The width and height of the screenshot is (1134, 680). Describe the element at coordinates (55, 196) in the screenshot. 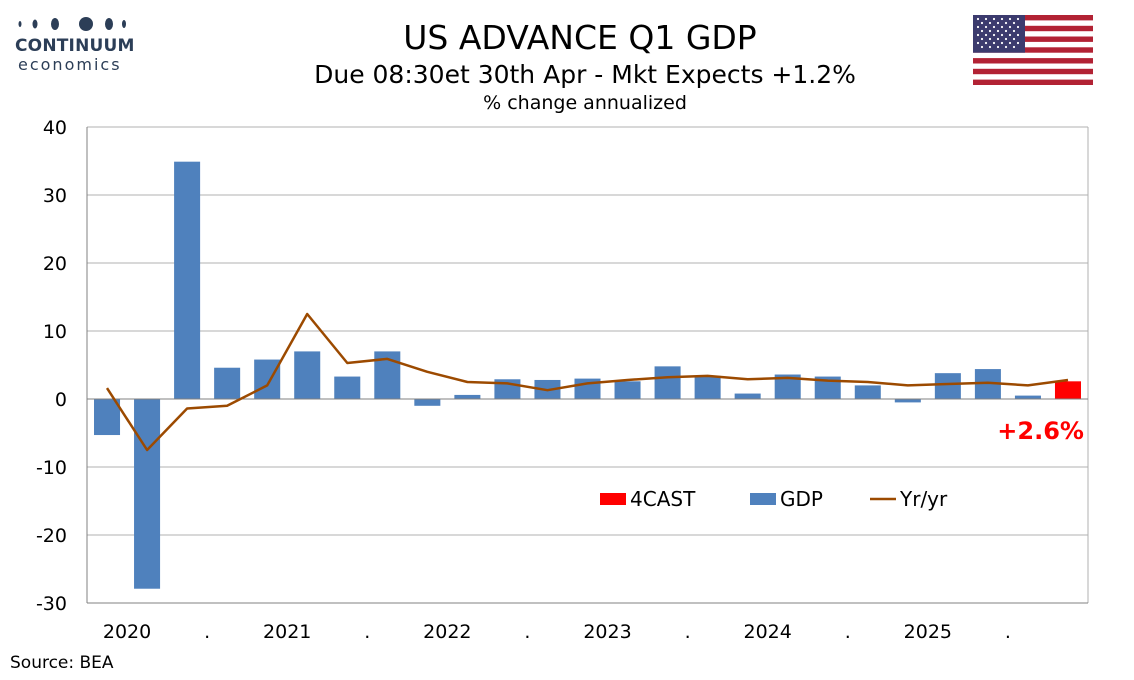

I see `y-tick-label: 30` at that location.